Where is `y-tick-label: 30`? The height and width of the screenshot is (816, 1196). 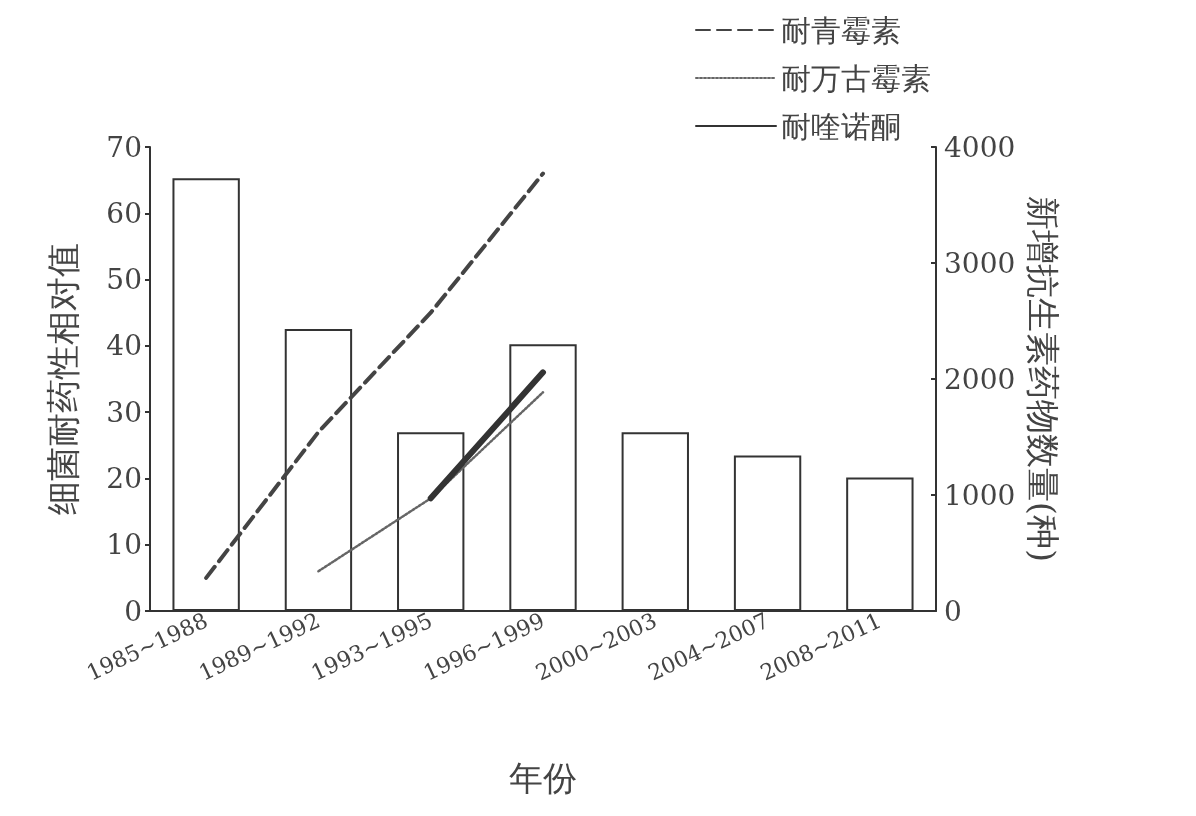 y-tick-label: 30 is located at coordinates (124, 412).